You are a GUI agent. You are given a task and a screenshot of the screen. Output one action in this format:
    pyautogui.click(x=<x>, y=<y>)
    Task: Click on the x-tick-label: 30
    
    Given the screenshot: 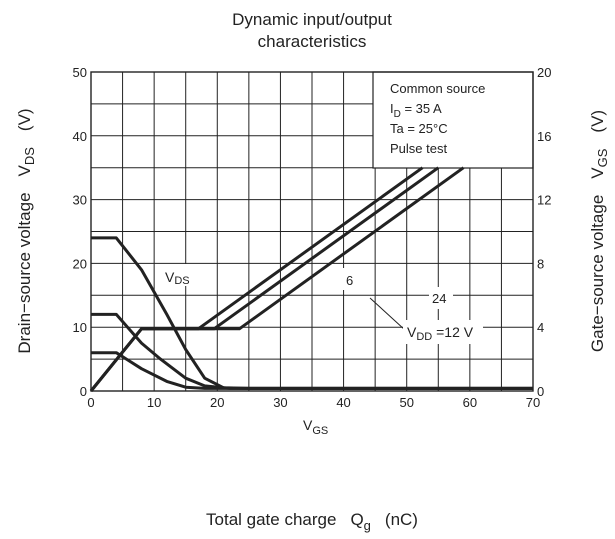 What is the action you would take?
    pyautogui.click(x=280, y=402)
    